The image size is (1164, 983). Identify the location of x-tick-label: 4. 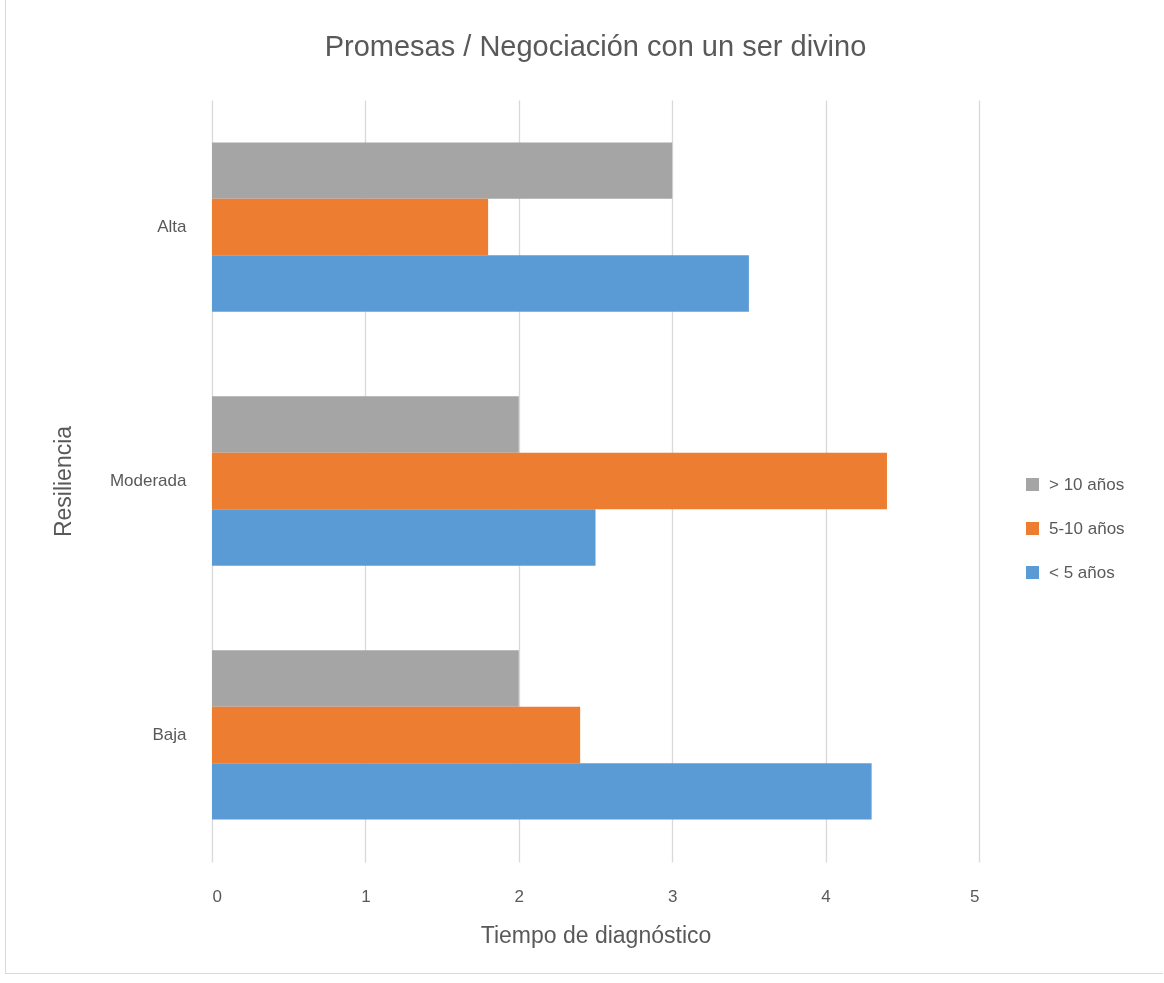
(826, 896).